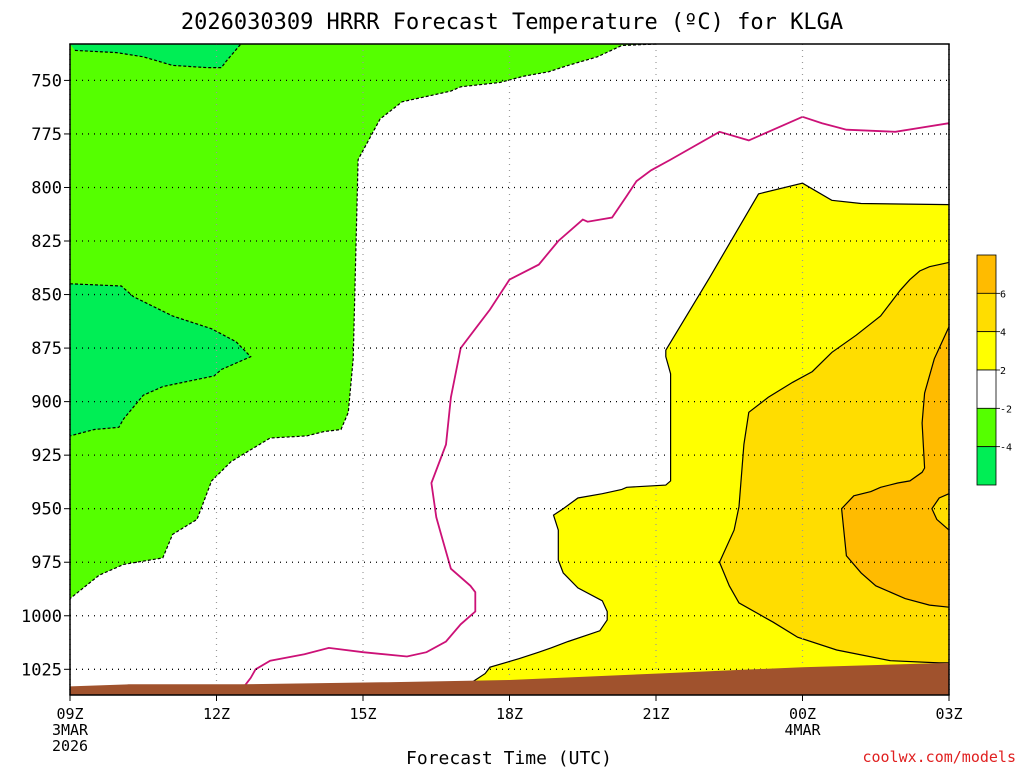 The height and width of the screenshot is (768, 1024). I want to click on y-tick-label-7: 925, so click(46, 456).